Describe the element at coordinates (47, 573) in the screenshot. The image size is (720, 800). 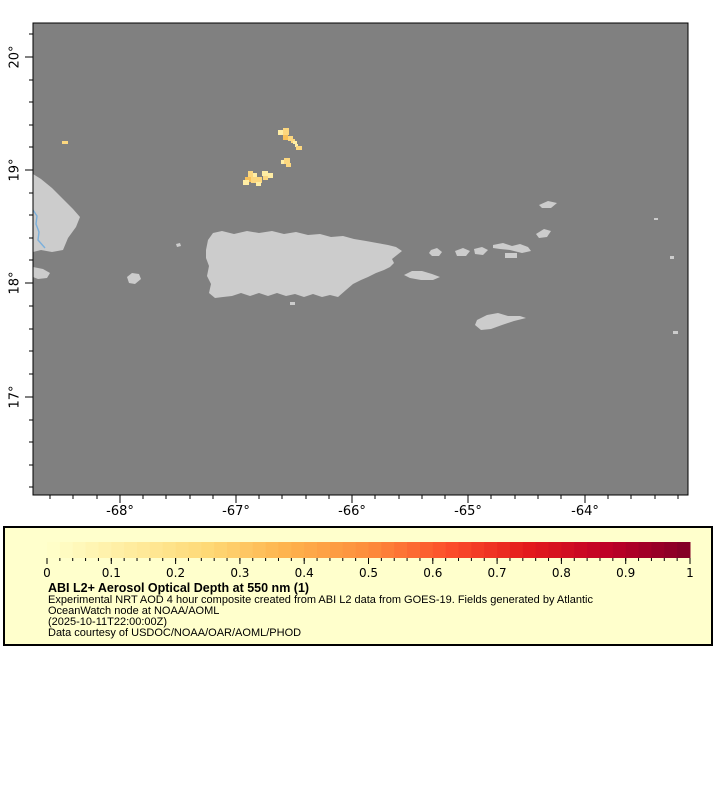
I see `colorbar-tick-label: 0` at that location.